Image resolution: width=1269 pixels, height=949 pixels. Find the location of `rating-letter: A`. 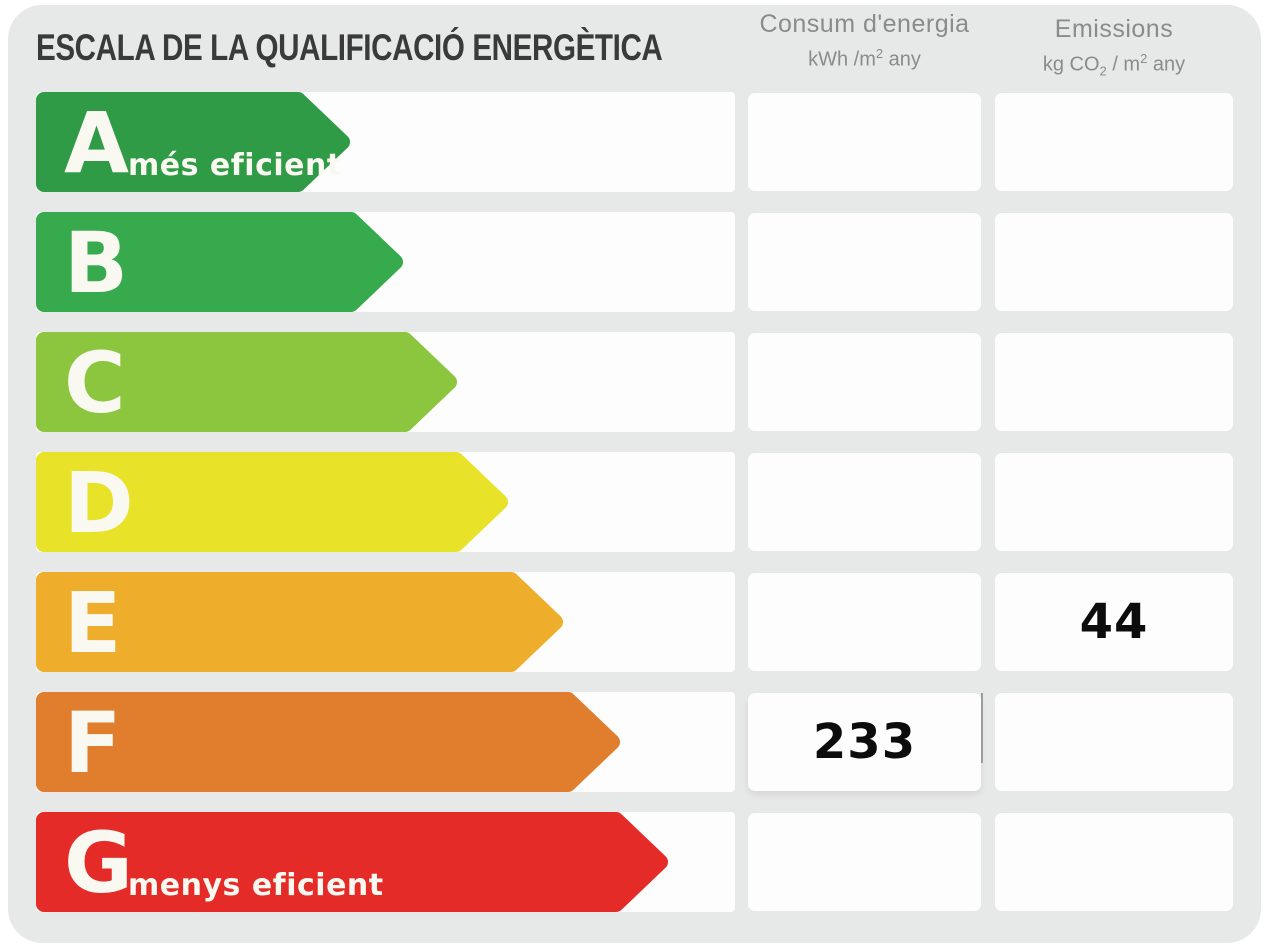

rating-letter: A is located at coordinates (97, 143).